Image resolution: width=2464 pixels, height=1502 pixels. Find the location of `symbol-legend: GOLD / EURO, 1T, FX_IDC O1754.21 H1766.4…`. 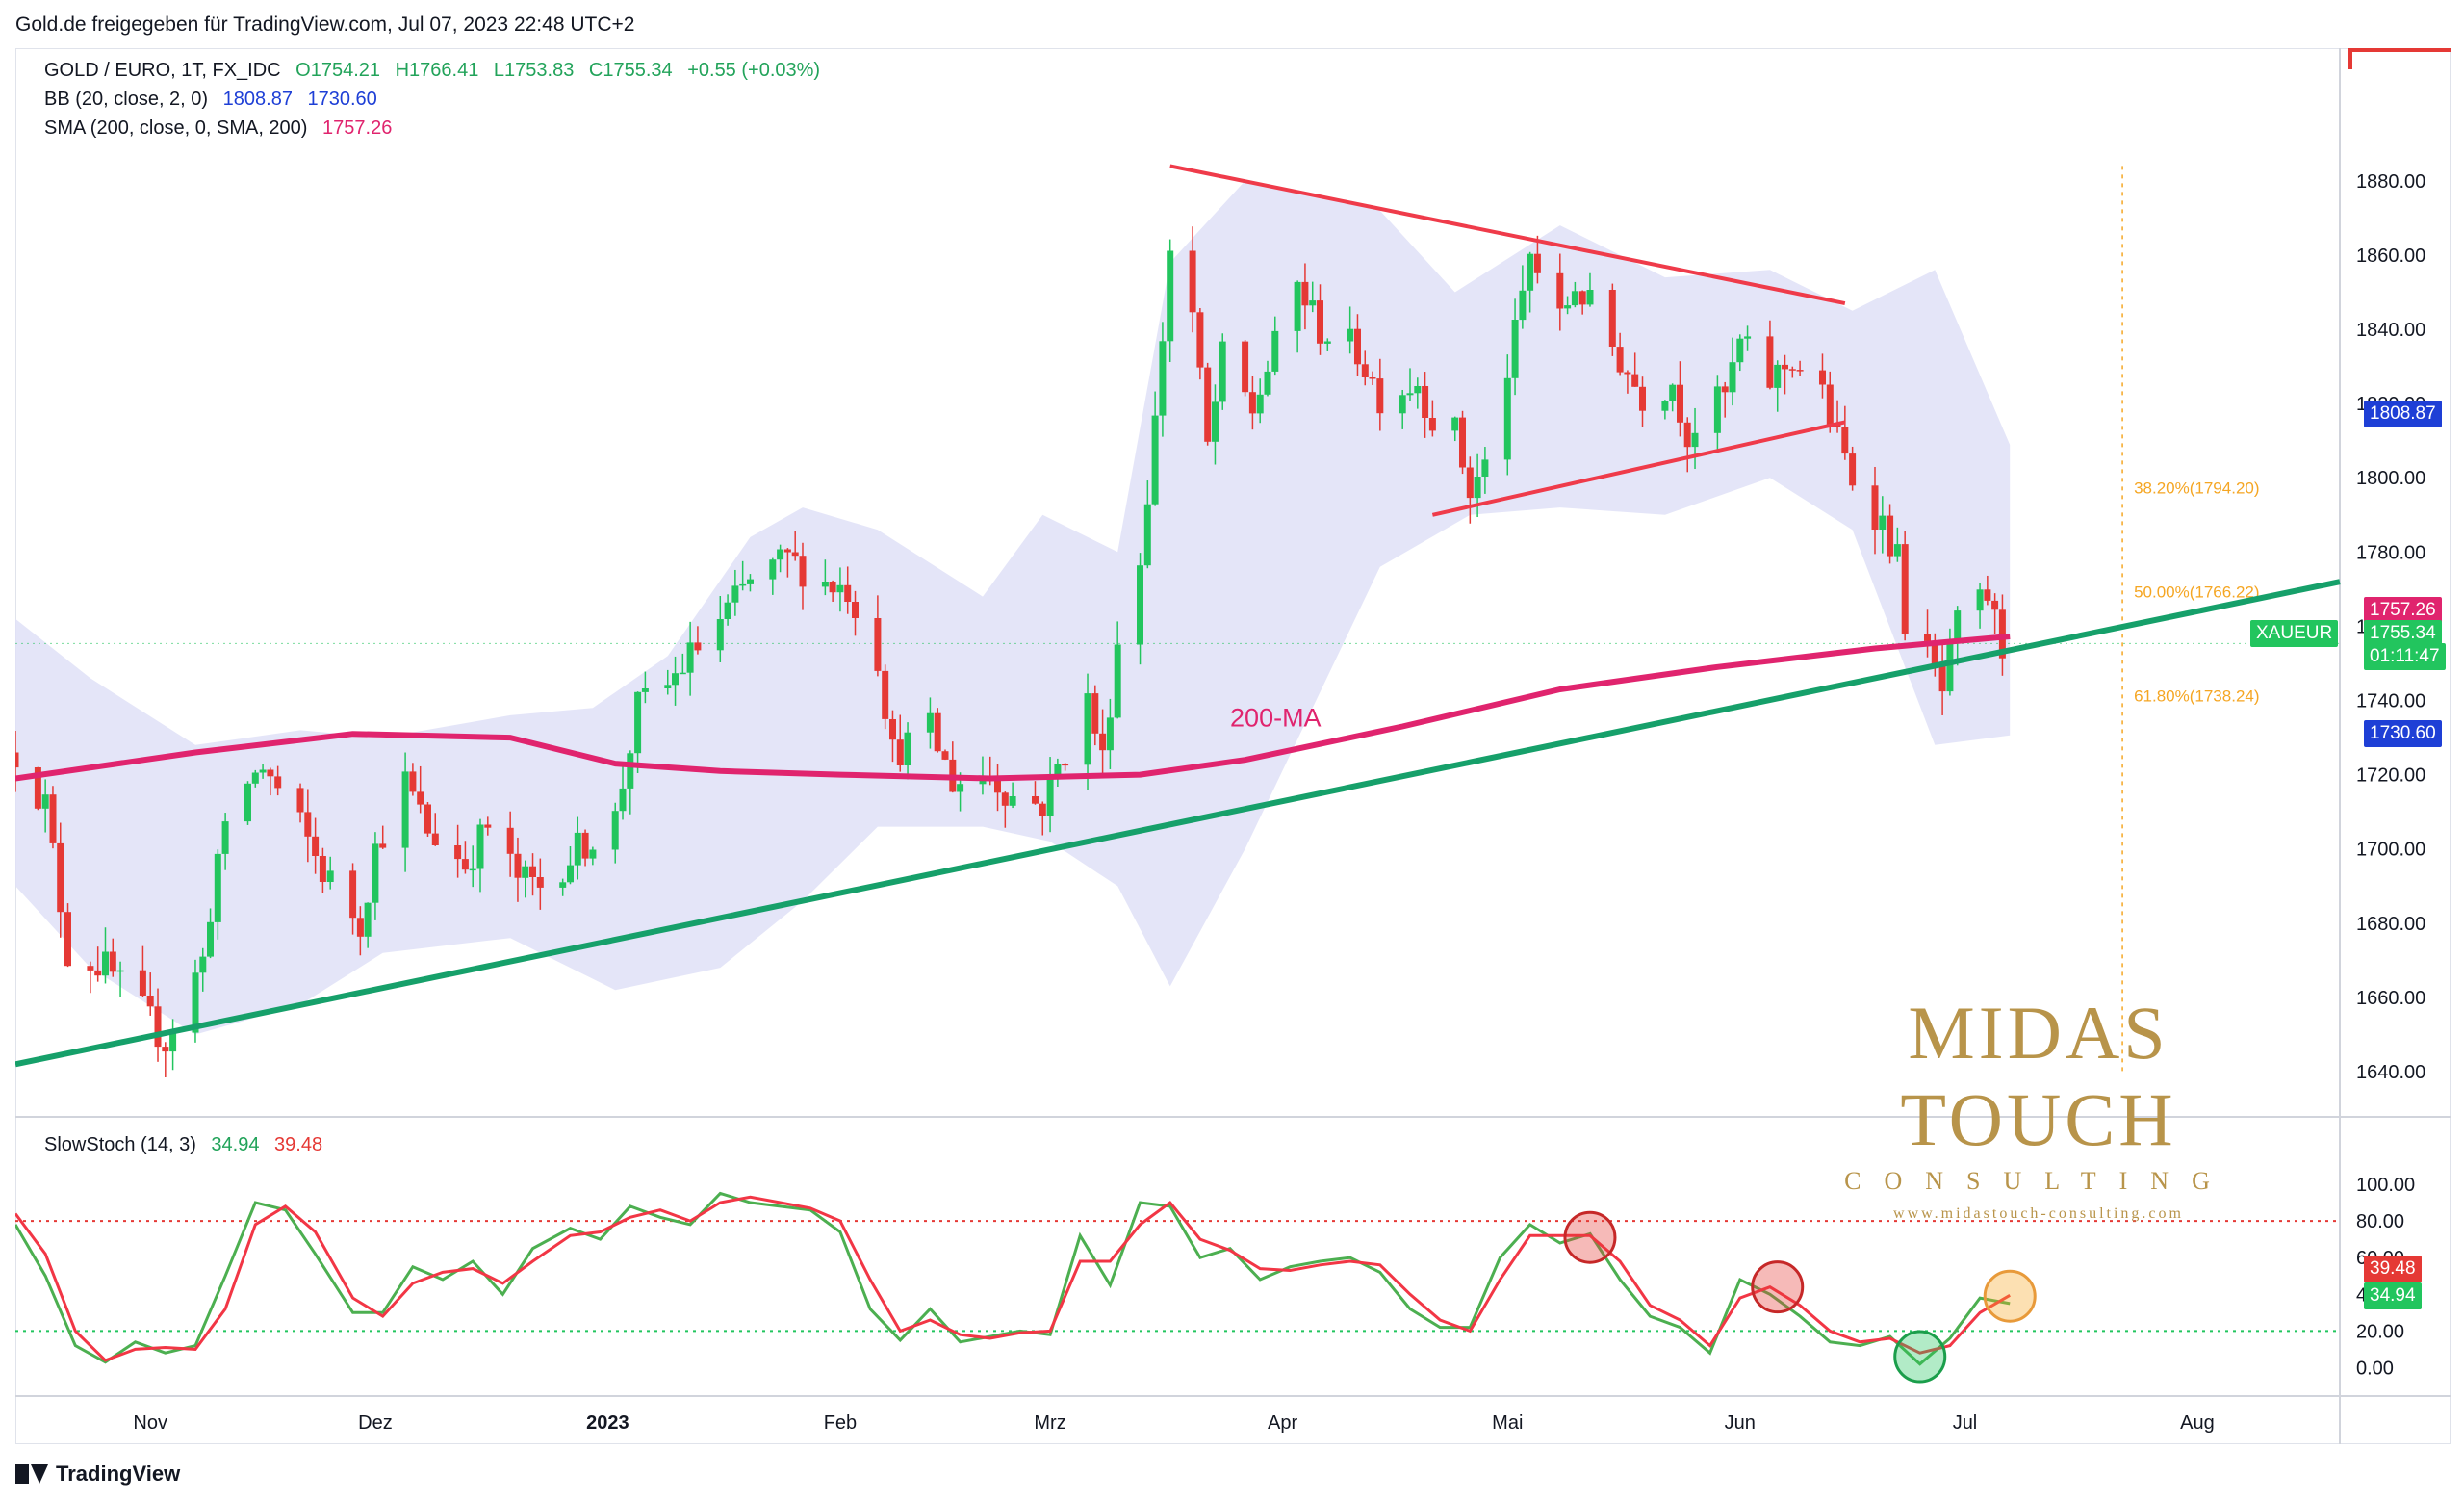

symbol-legend: GOLD / EURO, 1T, FX_IDC O1754.21 H1766.4… is located at coordinates (437, 71).